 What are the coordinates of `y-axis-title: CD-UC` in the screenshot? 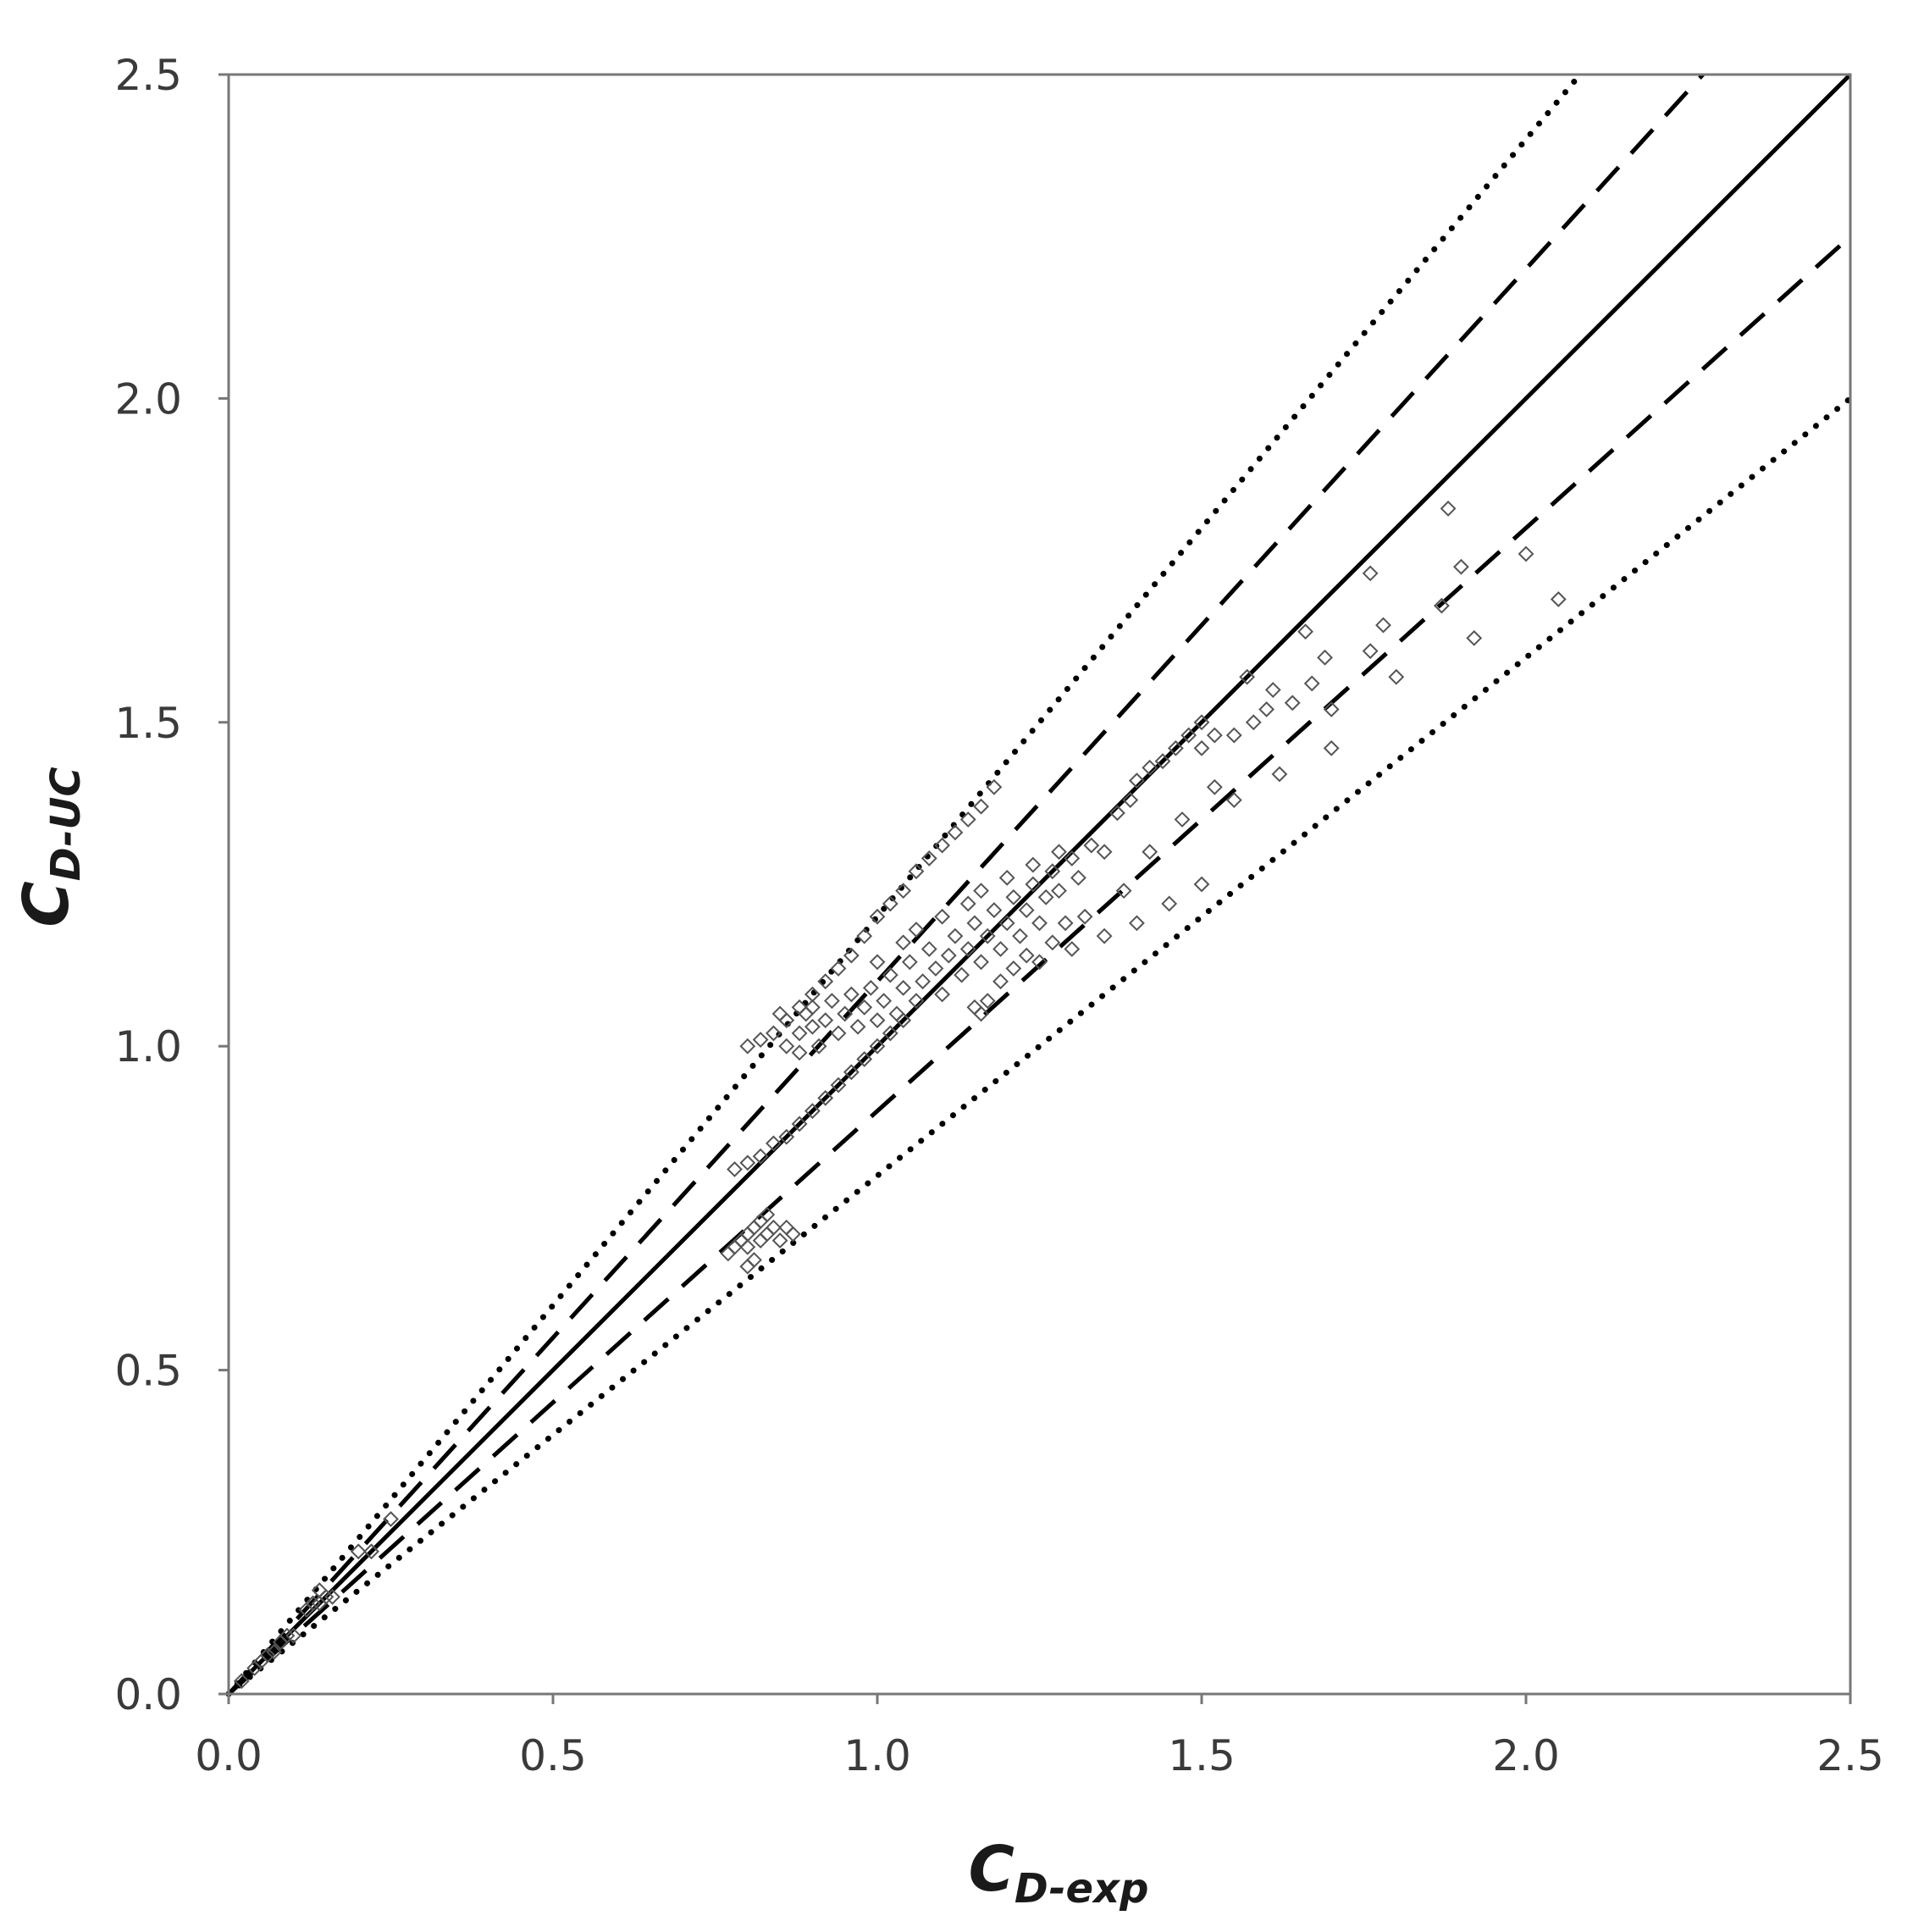 It's located at (50, 847).